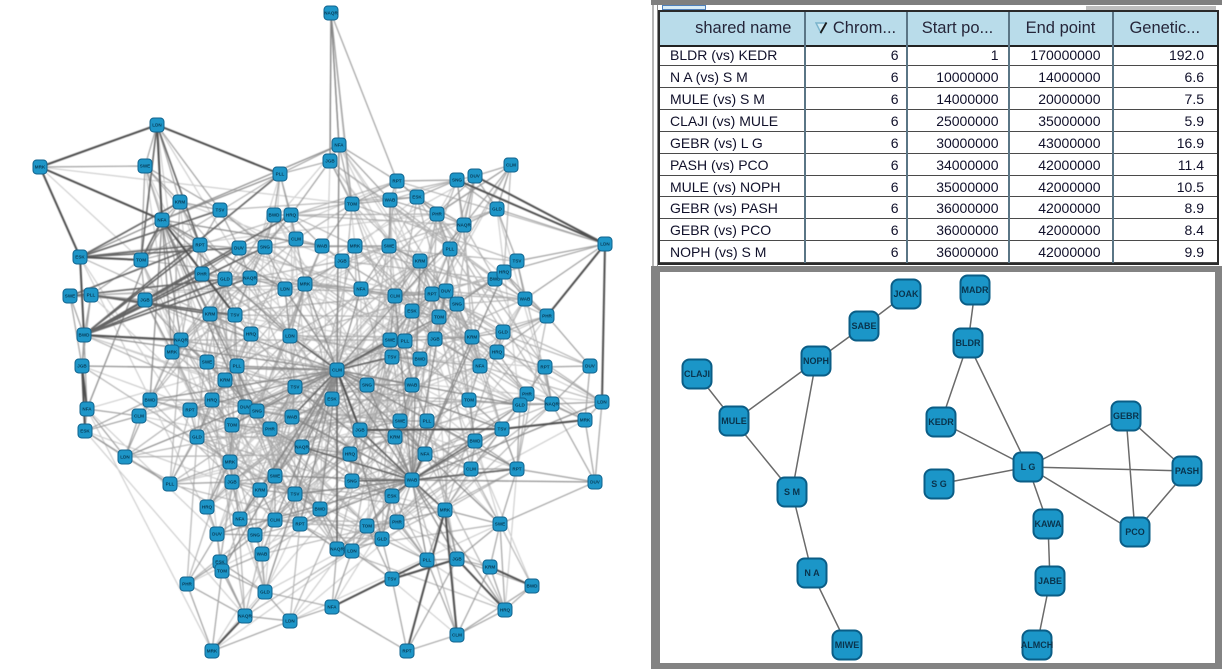  Describe the element at coordinates (1049, 524) in the screenshot. I see `svg-text: KAWA` at that location.